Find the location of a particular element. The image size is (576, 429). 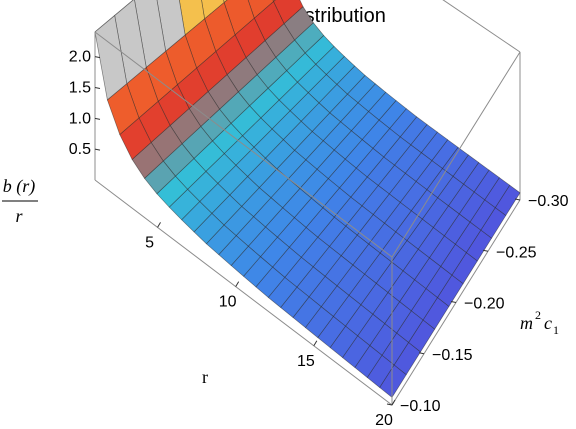

x-tick-label: 20 is located at coordinates (384, 420).